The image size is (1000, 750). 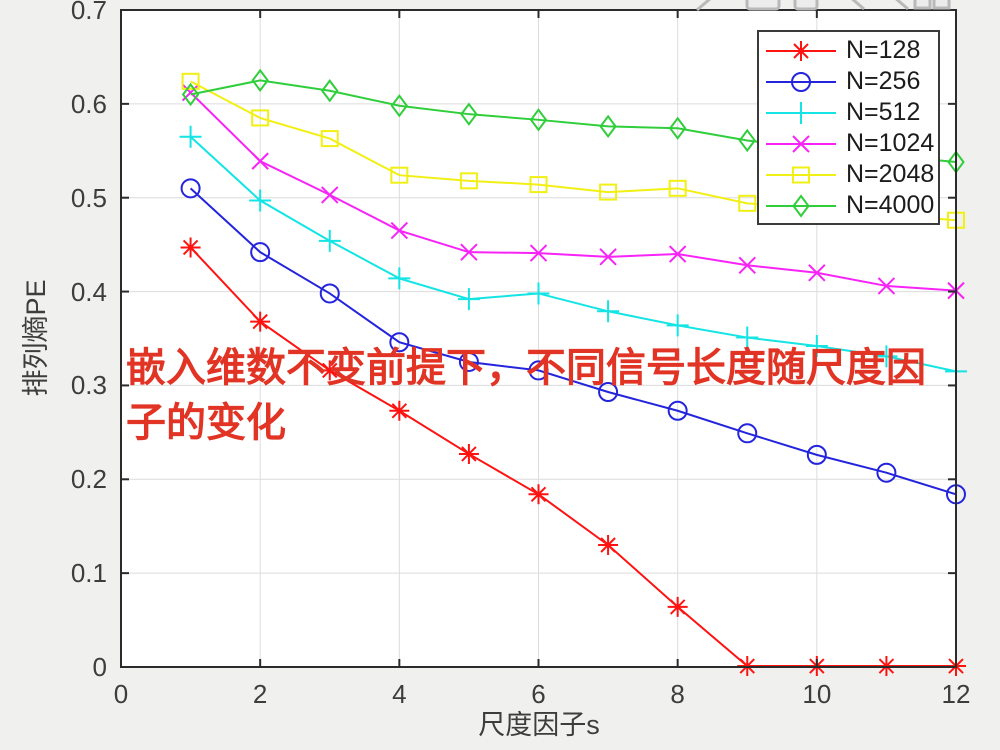 I want to click on legend-label: N=4000, so click(x=890, y=205).